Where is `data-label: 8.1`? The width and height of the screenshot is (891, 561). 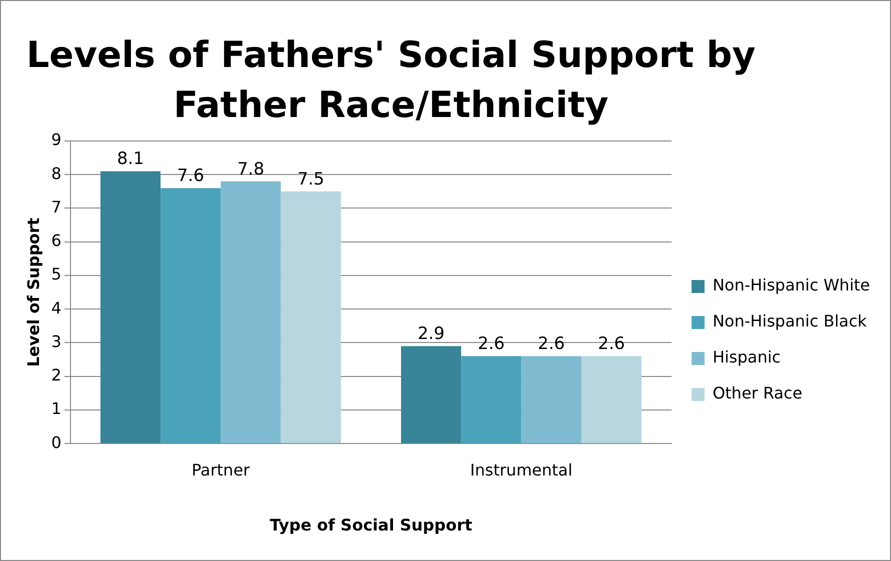
data-label: 8.1 is located at coordinates (130, 159).